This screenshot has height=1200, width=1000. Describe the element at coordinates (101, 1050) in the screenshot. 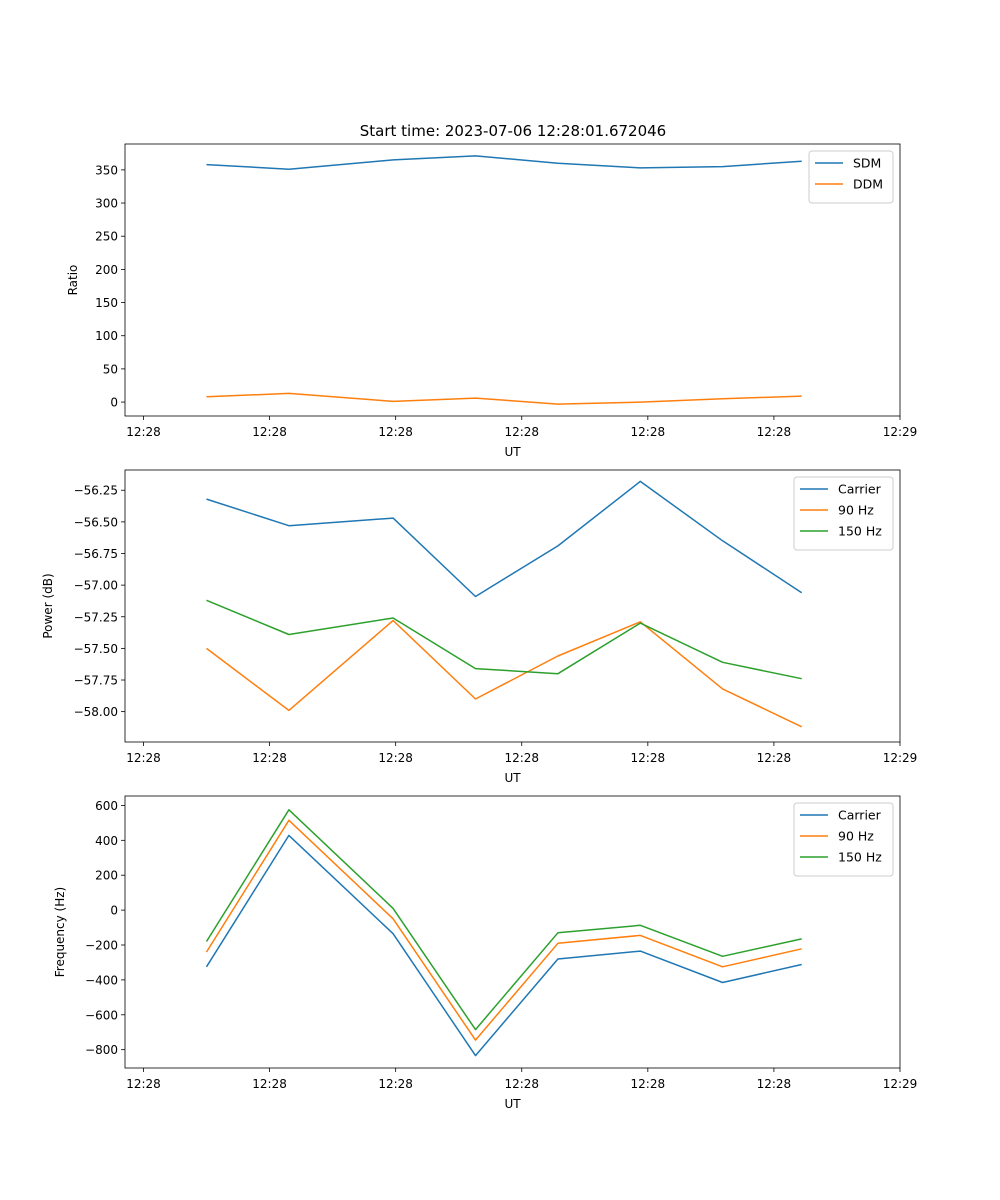

I see `y-tick-label: −800` at that location.